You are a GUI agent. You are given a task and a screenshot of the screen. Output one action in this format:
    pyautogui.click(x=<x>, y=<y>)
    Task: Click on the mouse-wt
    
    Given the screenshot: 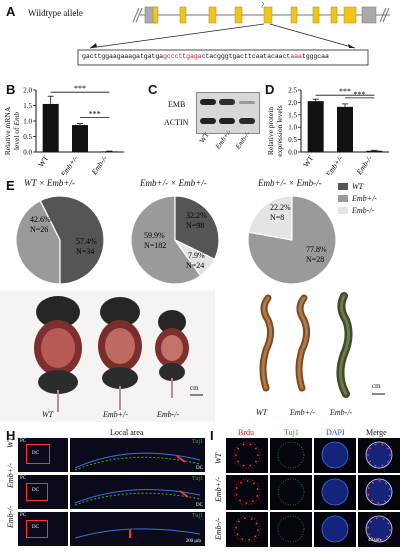 What is the action you would take?
    pyautogui.click(x=58, y=354)
    